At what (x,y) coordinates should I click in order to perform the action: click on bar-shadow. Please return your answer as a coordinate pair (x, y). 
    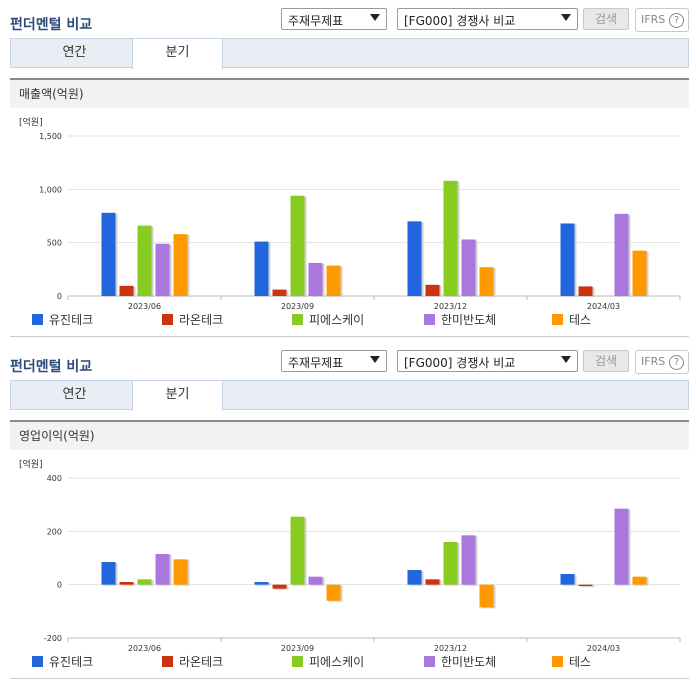
    Looking at the image, I should click on (587, 586).